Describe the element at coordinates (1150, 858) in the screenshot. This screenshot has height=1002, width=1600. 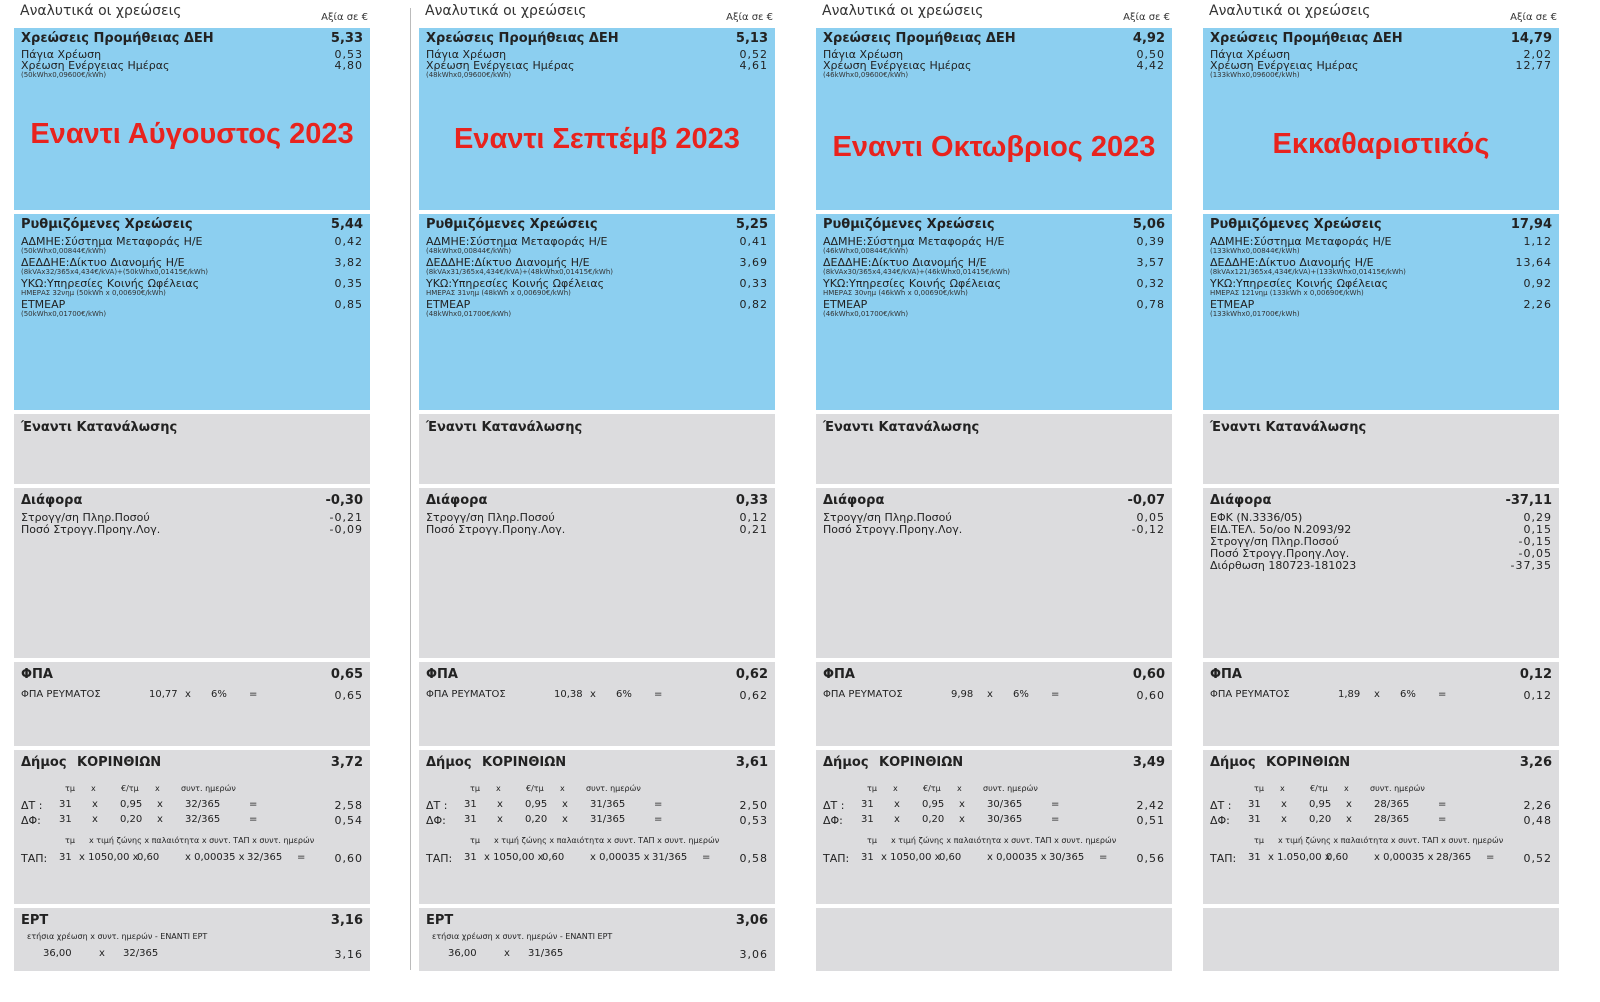
I see `row-value: 0,56` at that location.